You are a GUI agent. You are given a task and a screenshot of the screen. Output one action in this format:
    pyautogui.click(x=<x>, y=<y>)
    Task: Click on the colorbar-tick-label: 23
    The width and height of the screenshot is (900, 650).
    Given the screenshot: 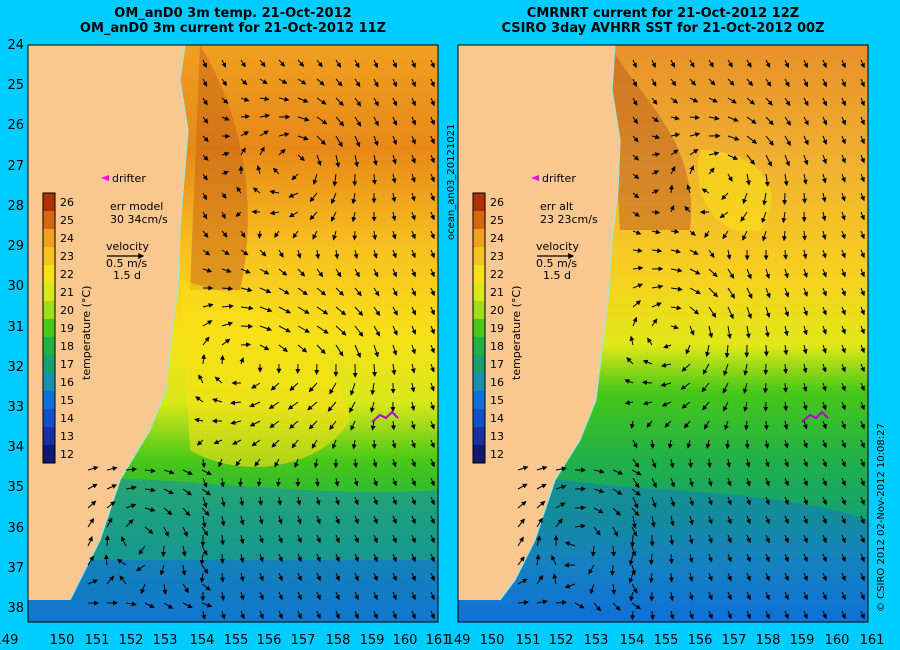 What is the action you would take?
    pyautogui.click(x=497, y=256)
    